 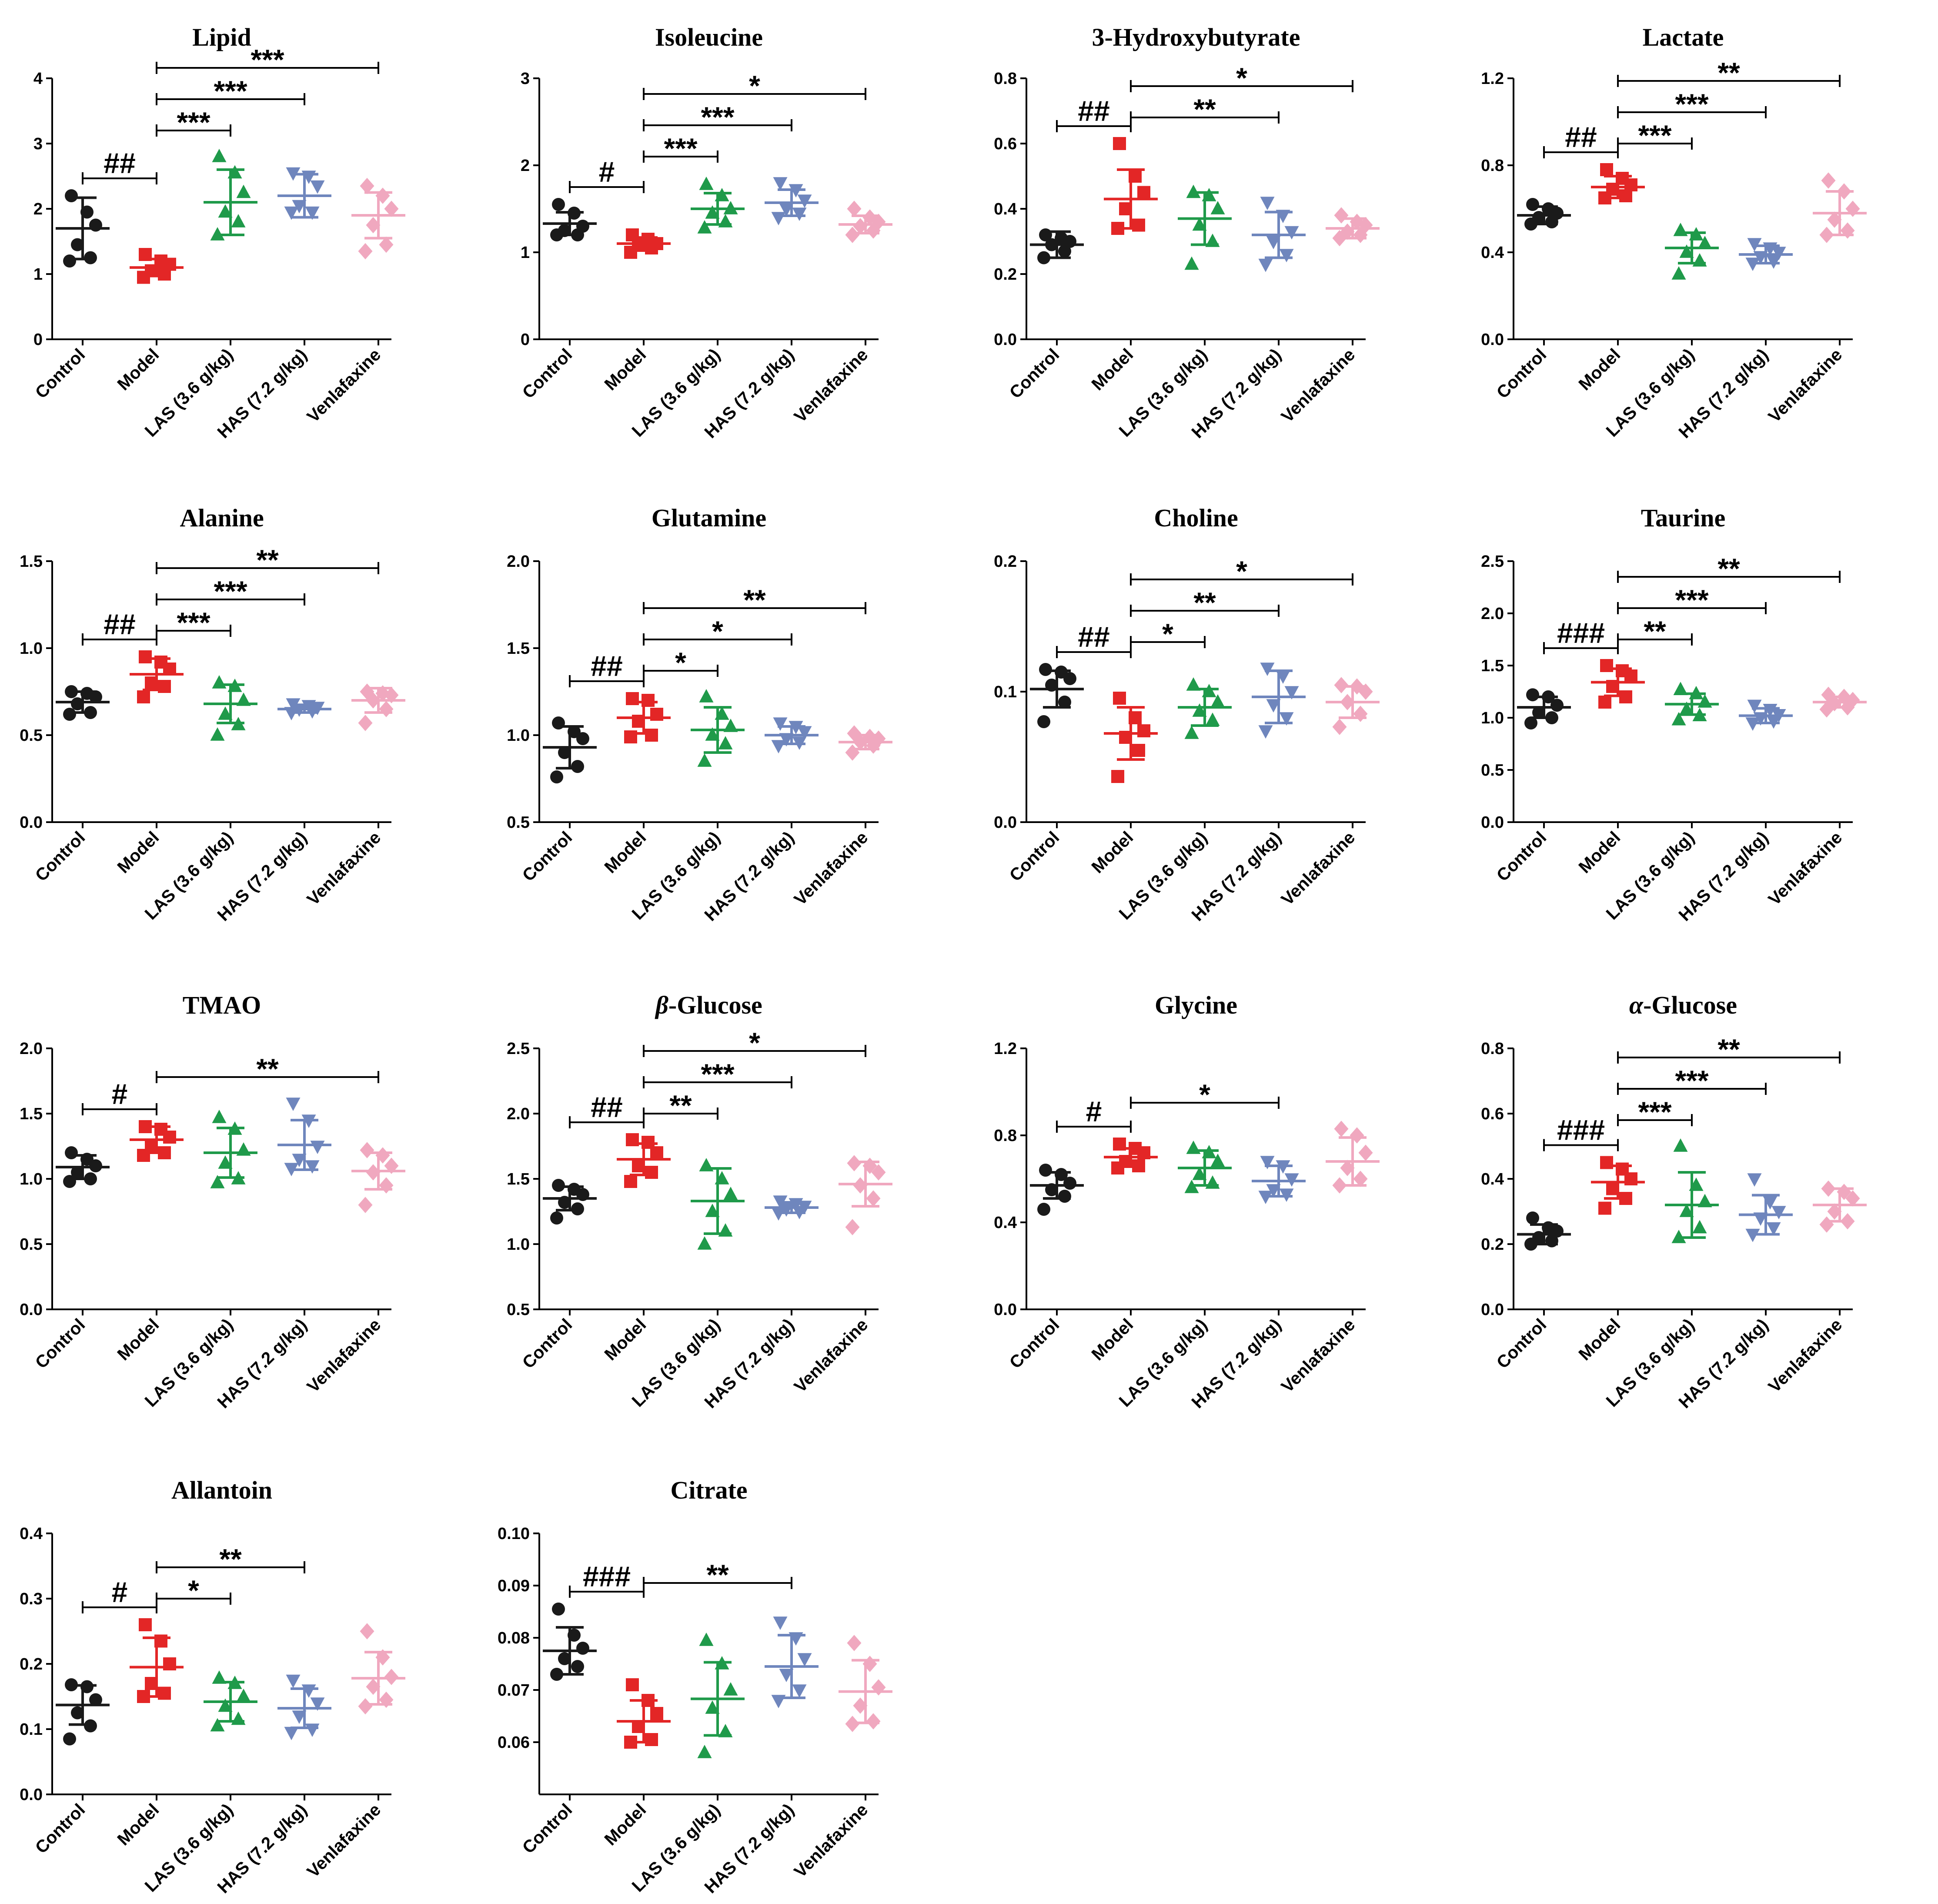 What do you see at coordinates (1684, 37) in the screenshot?
I see `panel-title: Lactate` at bounding box center [1684, 37].